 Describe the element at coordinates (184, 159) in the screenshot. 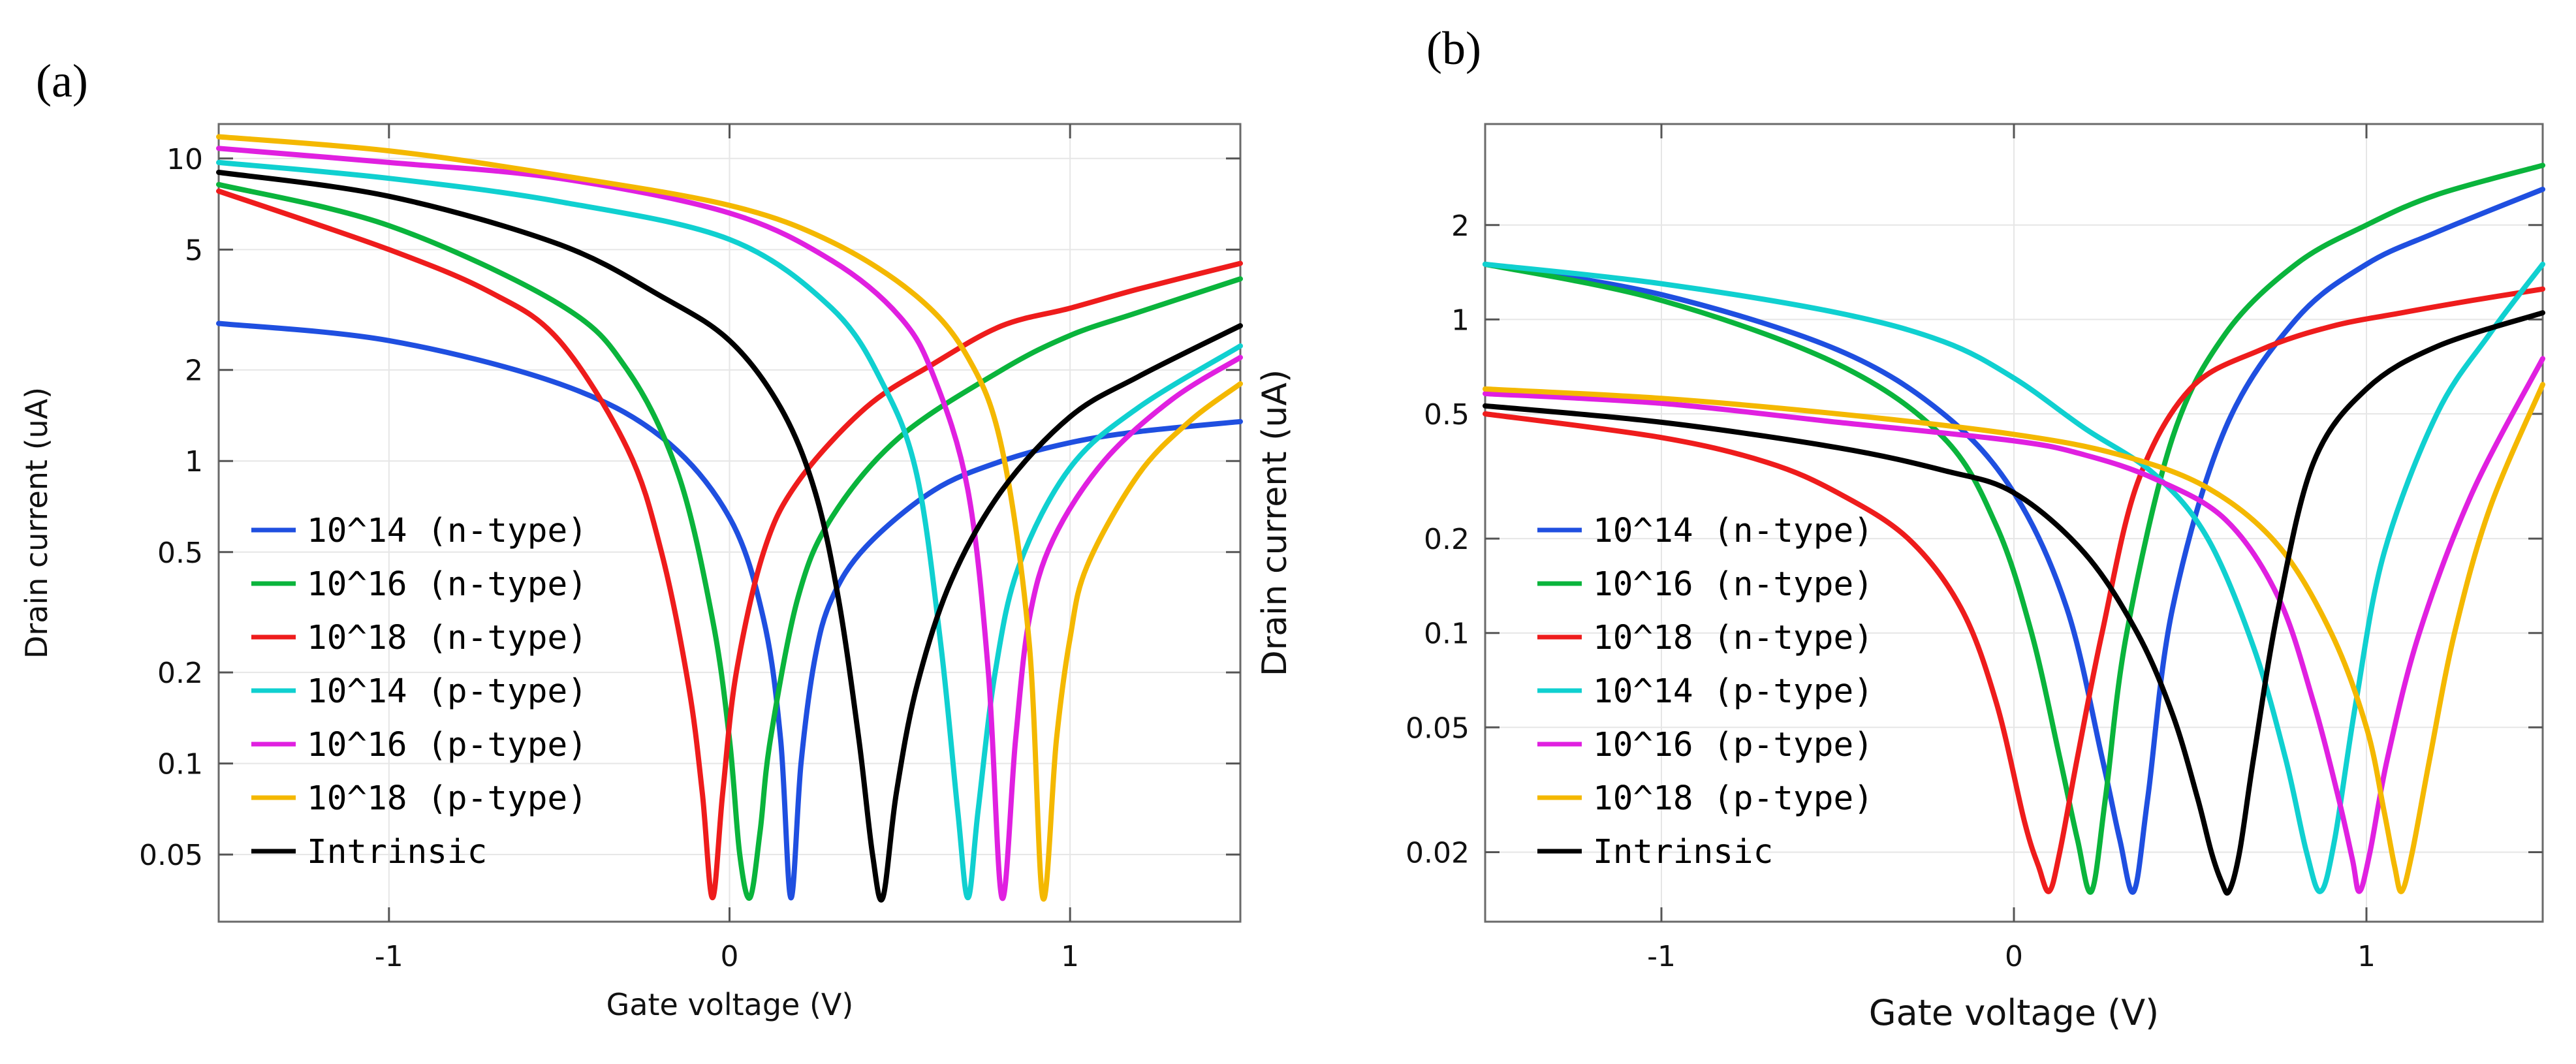

I see `y-tick-label: 10` at that location.